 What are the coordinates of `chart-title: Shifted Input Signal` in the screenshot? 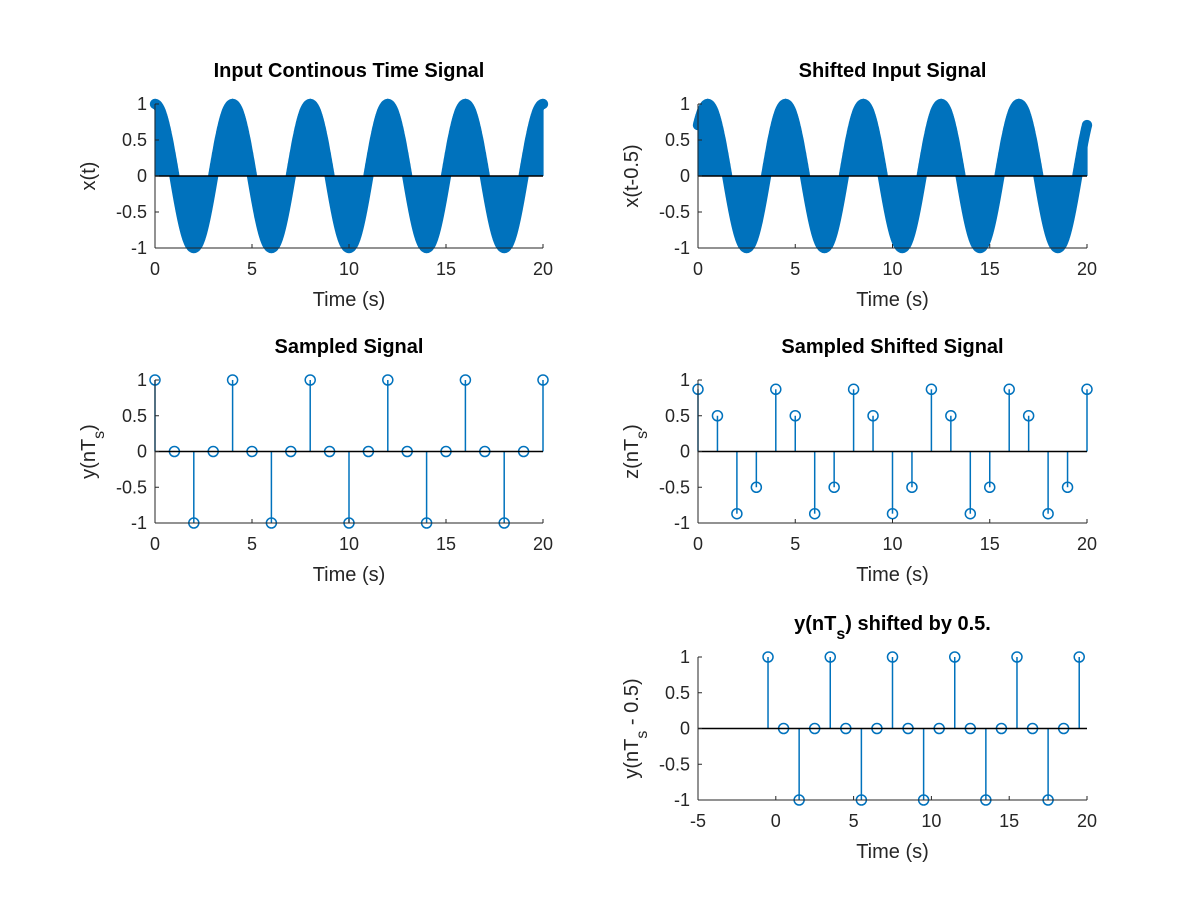 It's located at (893, 71).